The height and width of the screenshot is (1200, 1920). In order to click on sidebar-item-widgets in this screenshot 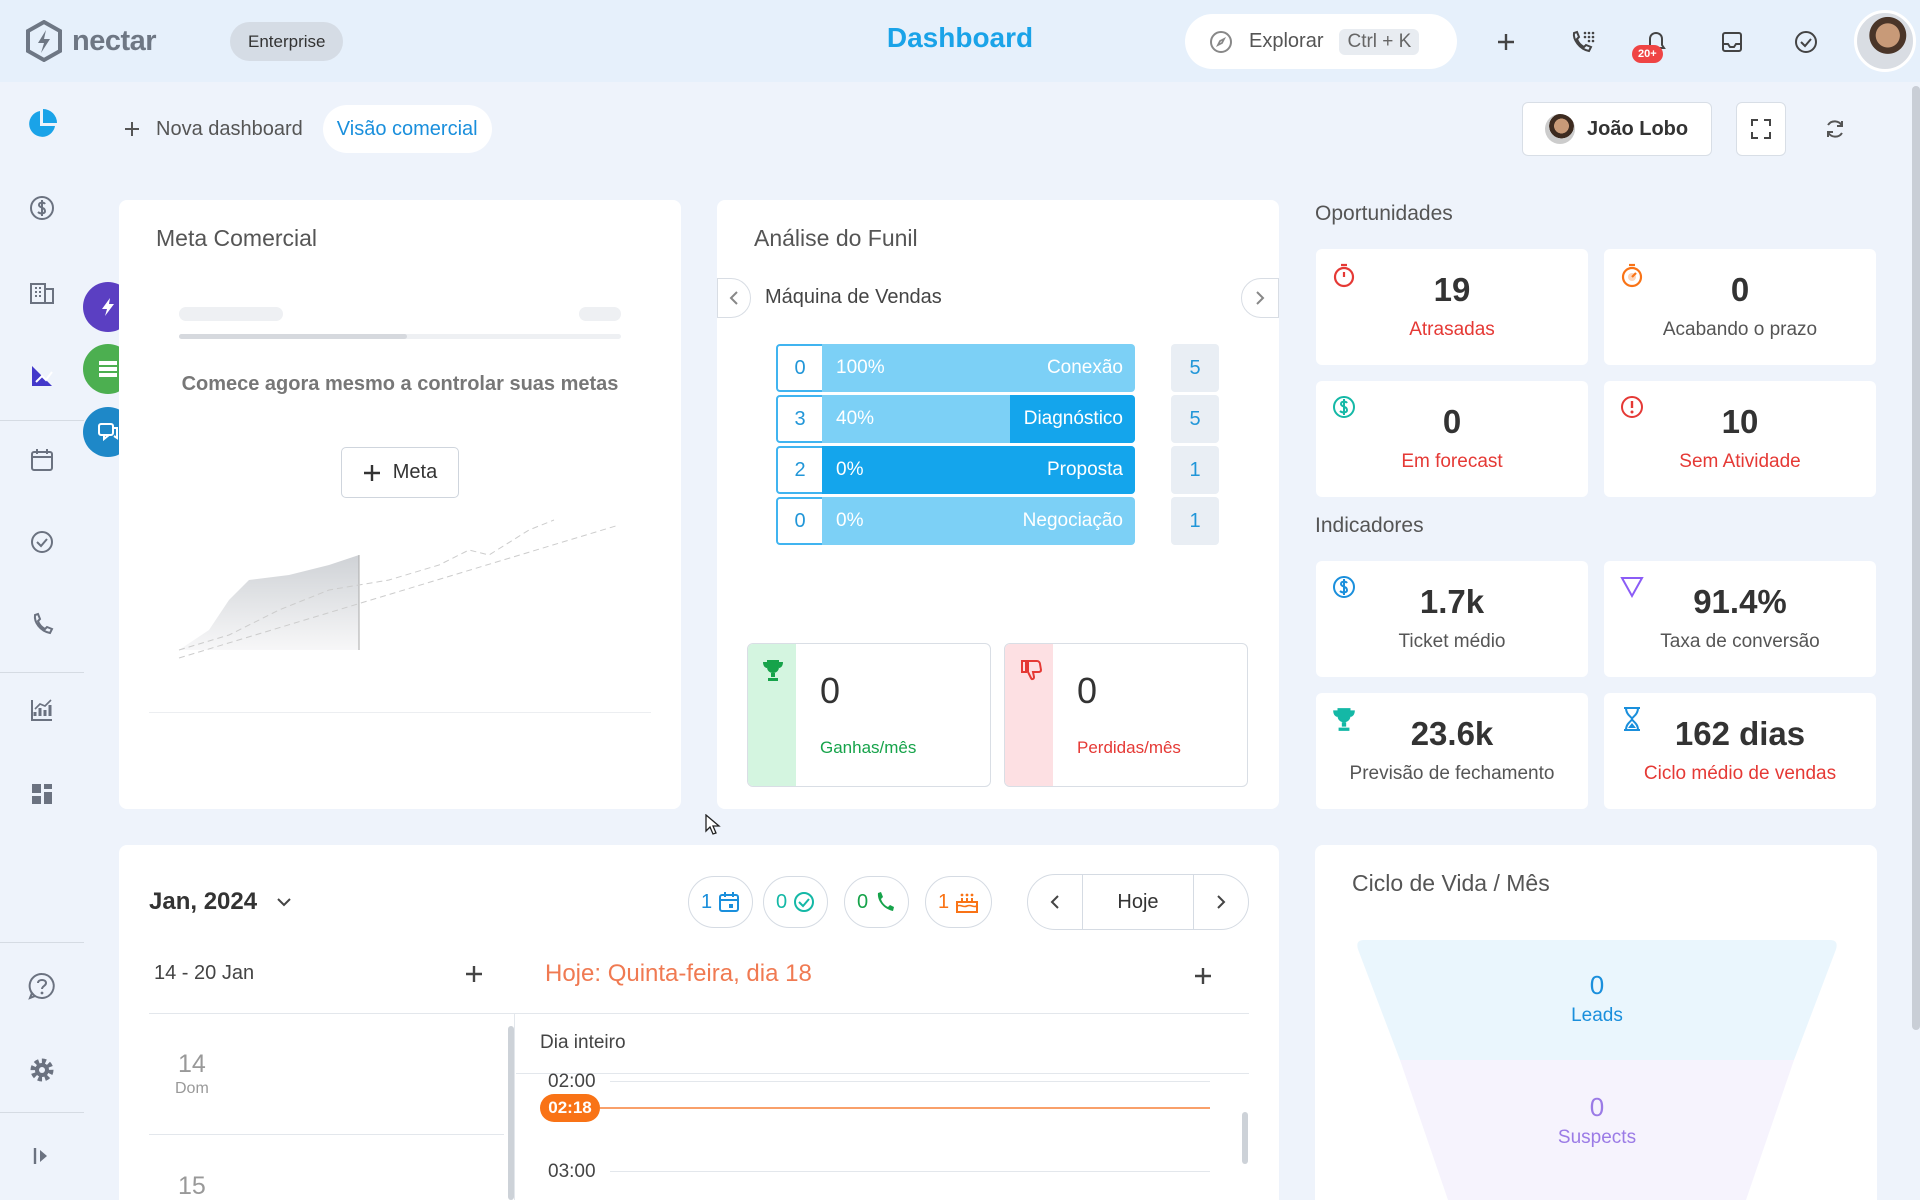, I will do `click(42, 794)`.